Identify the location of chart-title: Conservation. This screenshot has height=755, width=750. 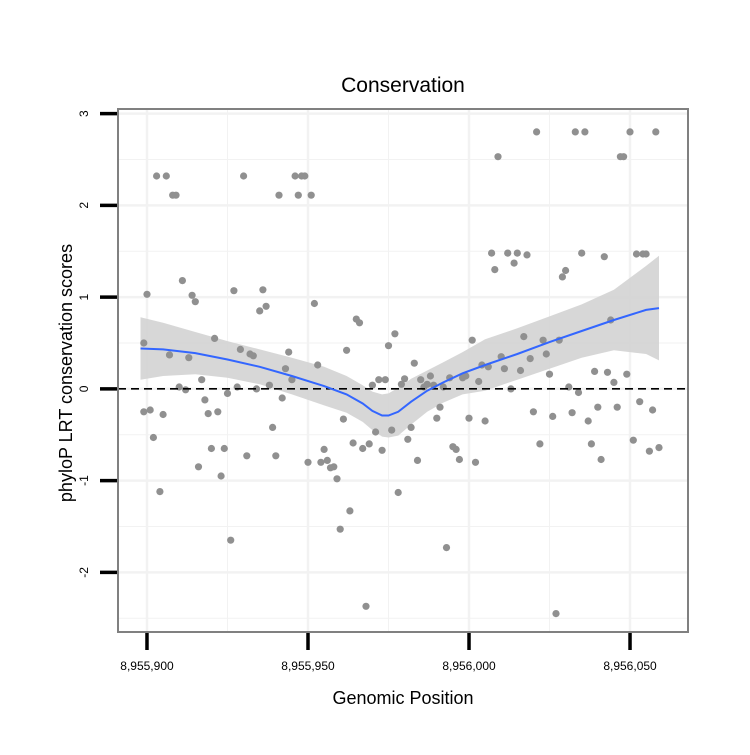
(403, 85).